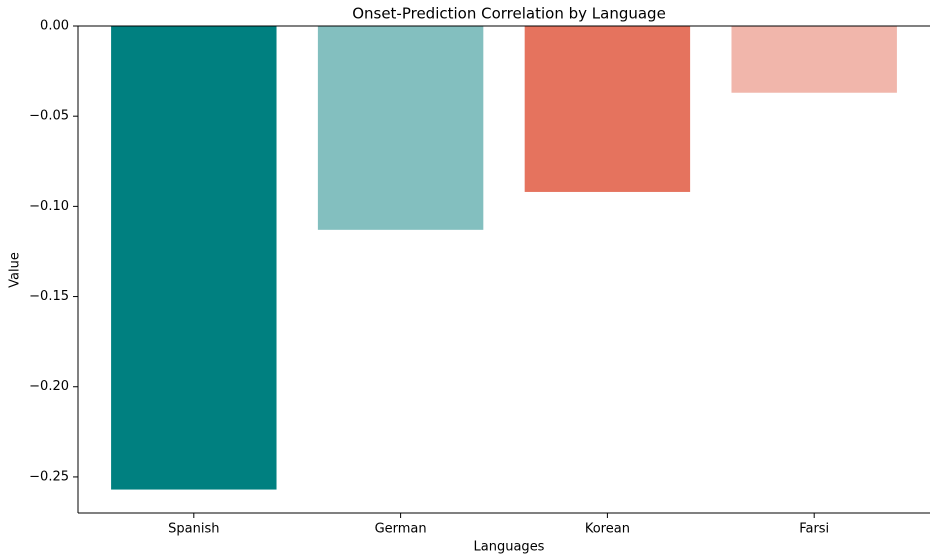 The height and width of the screenshot is (556, 931). I want to click on x-tick-label: Korean, so click(607, 529).